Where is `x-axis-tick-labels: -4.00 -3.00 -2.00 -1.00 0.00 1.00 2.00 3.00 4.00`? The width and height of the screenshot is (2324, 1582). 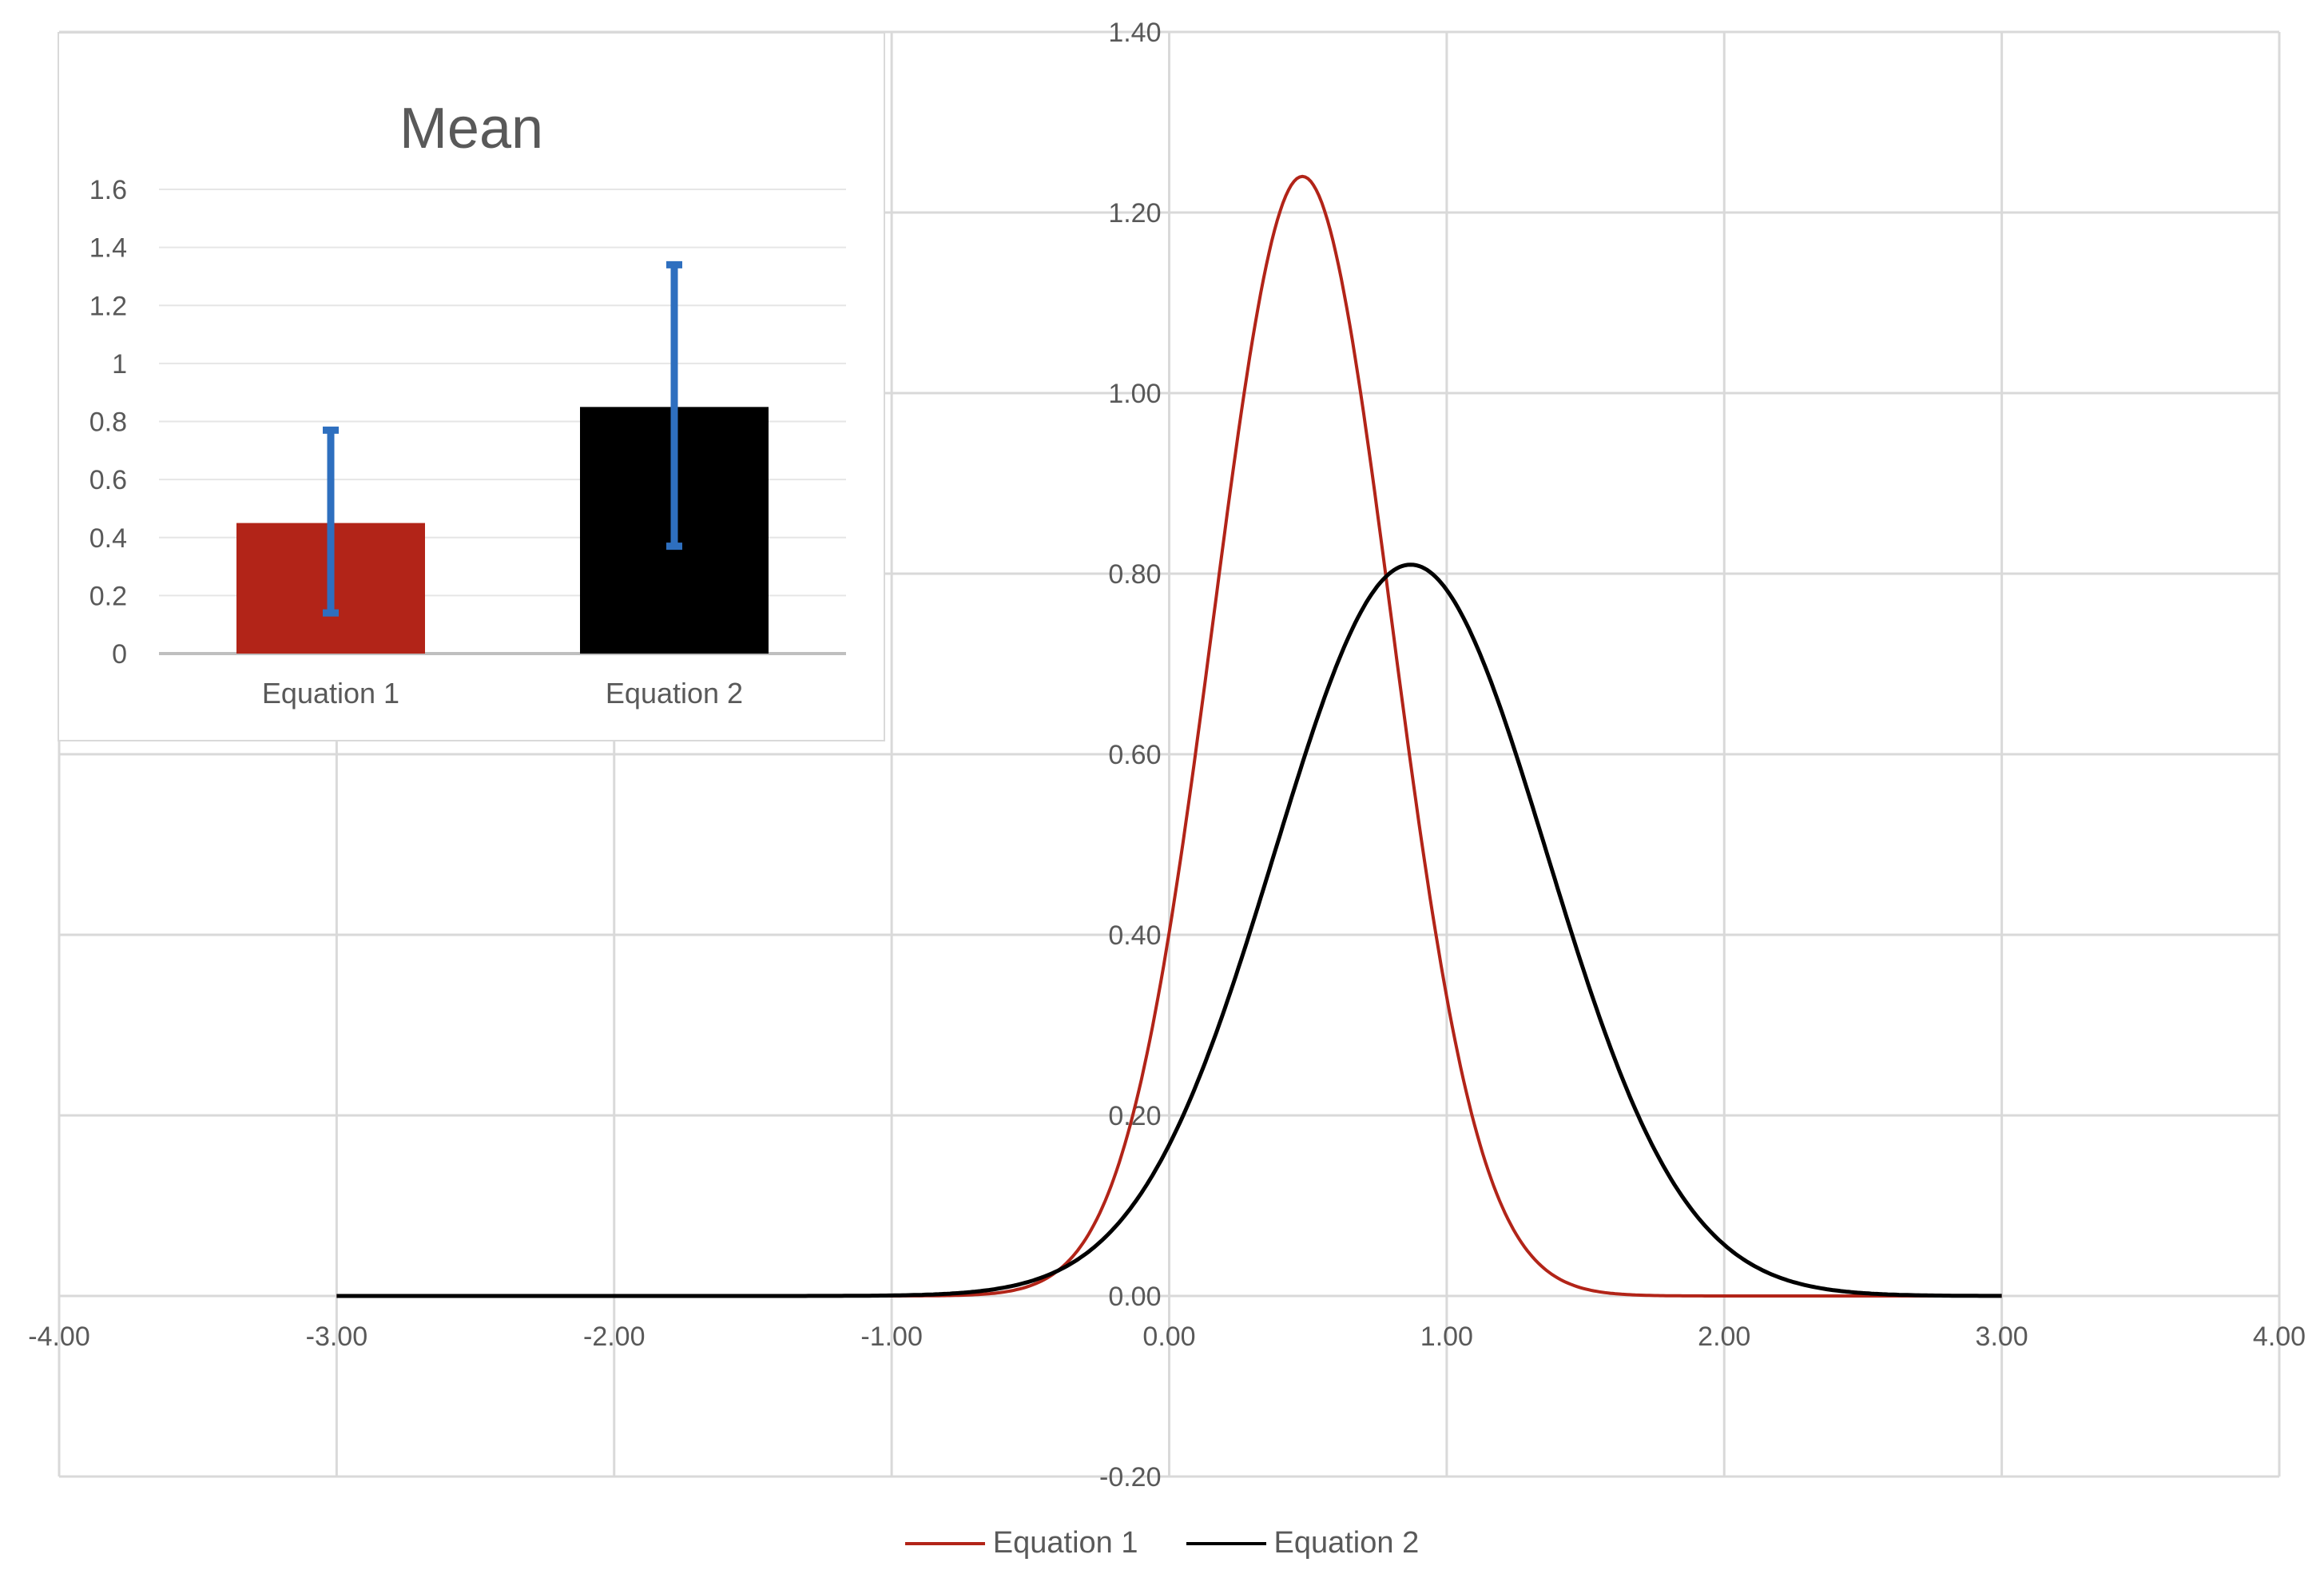 x-axis-tick-labels: -4.00 -3.00 -2.00 -1.00 0.00 1.00 2.00 3.00 4.00 is located at coordinates (1167, 1337).